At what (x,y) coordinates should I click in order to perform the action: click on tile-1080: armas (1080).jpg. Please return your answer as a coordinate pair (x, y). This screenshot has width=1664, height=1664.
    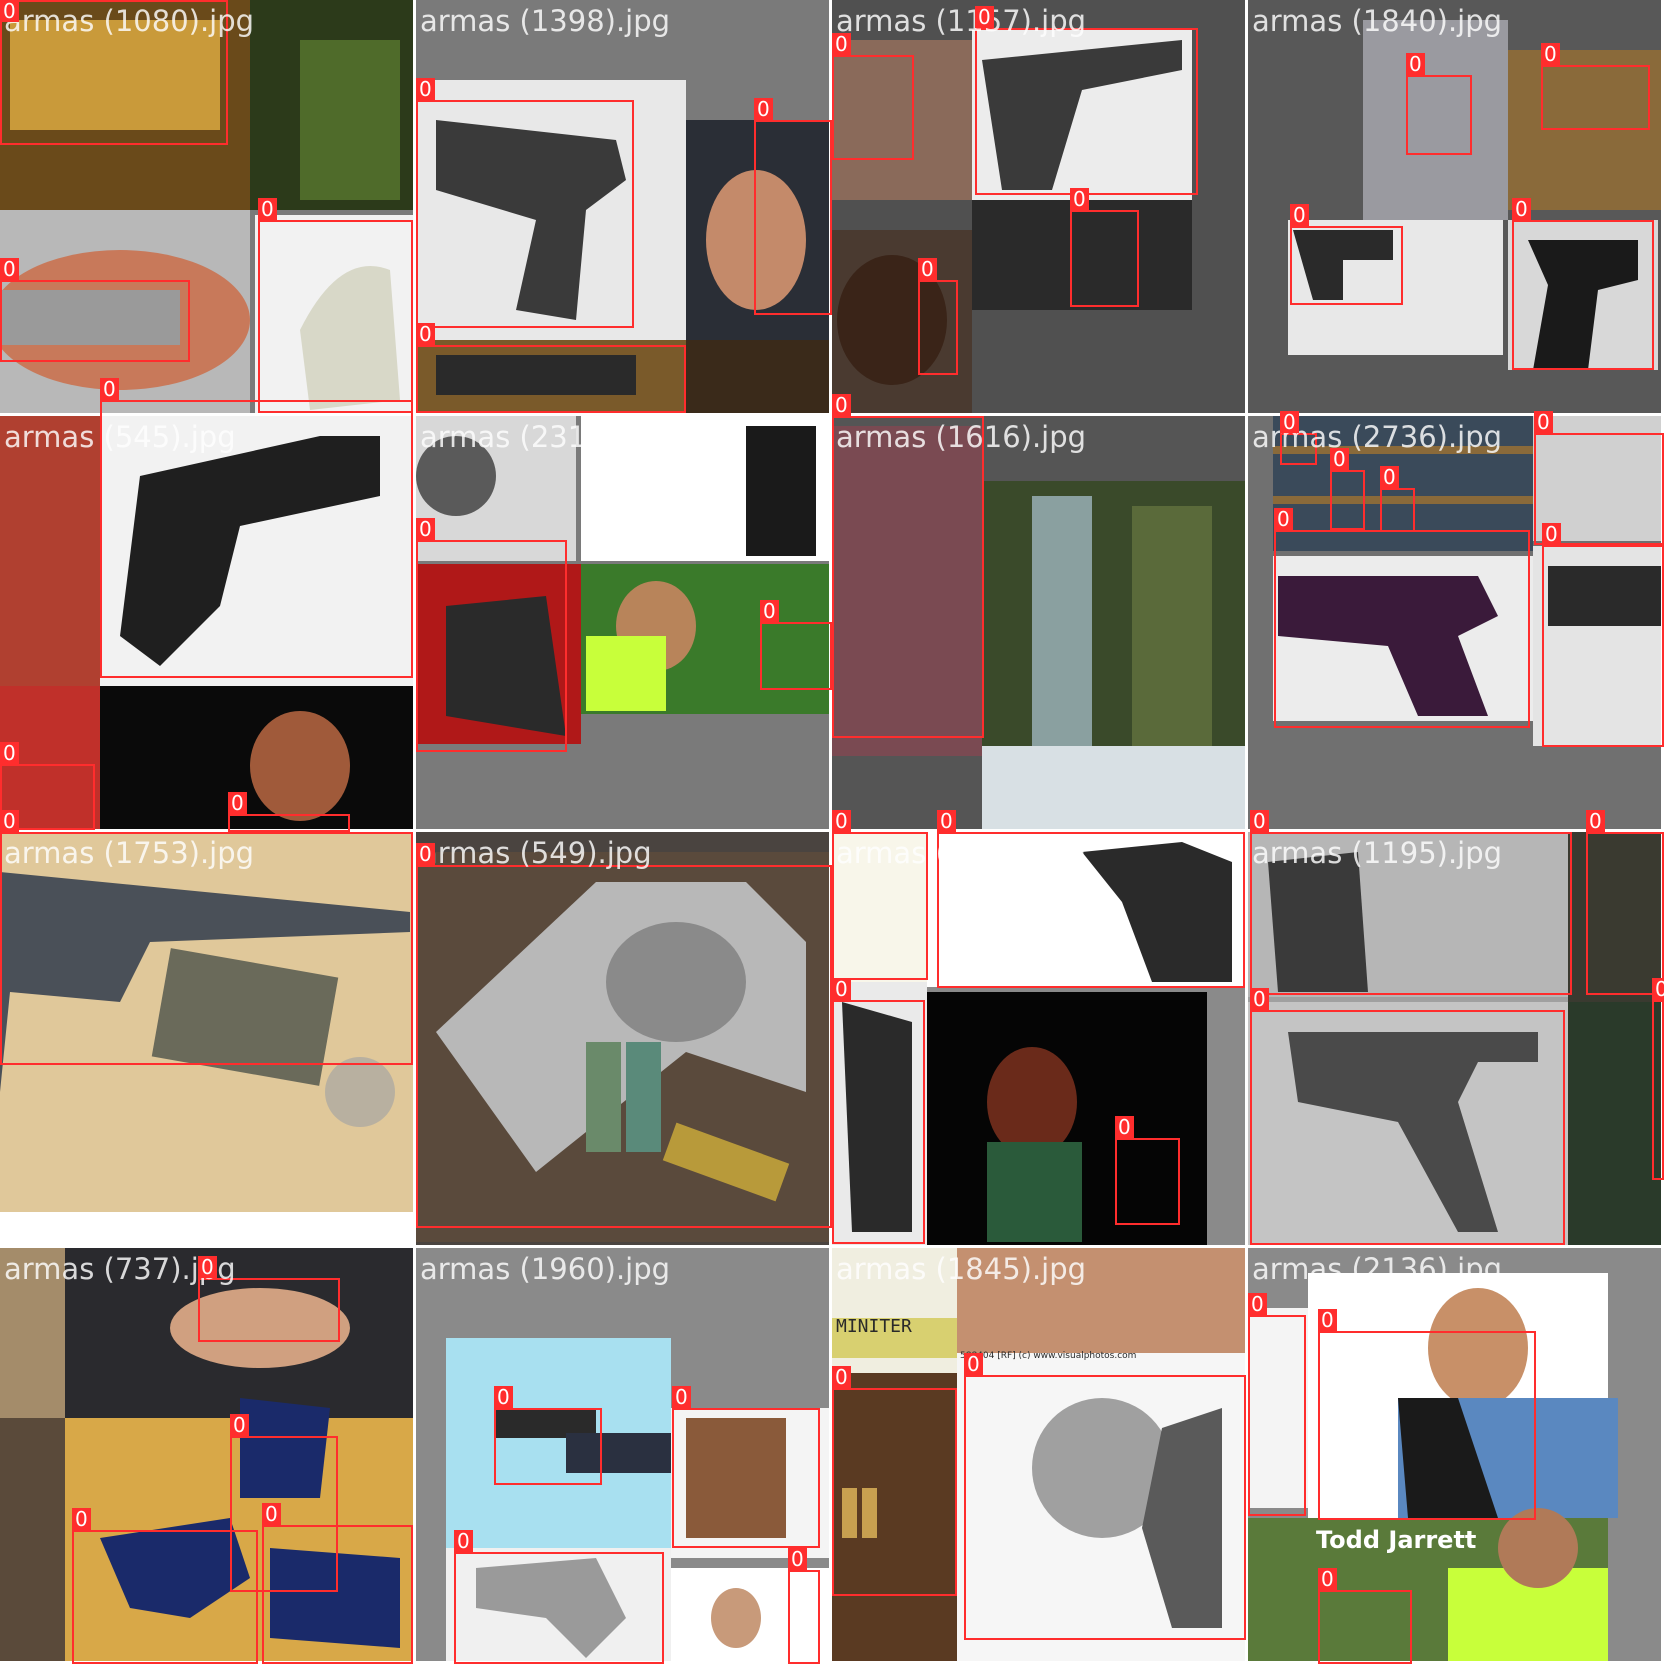
    Looking at the image, I should click on (206, 206).